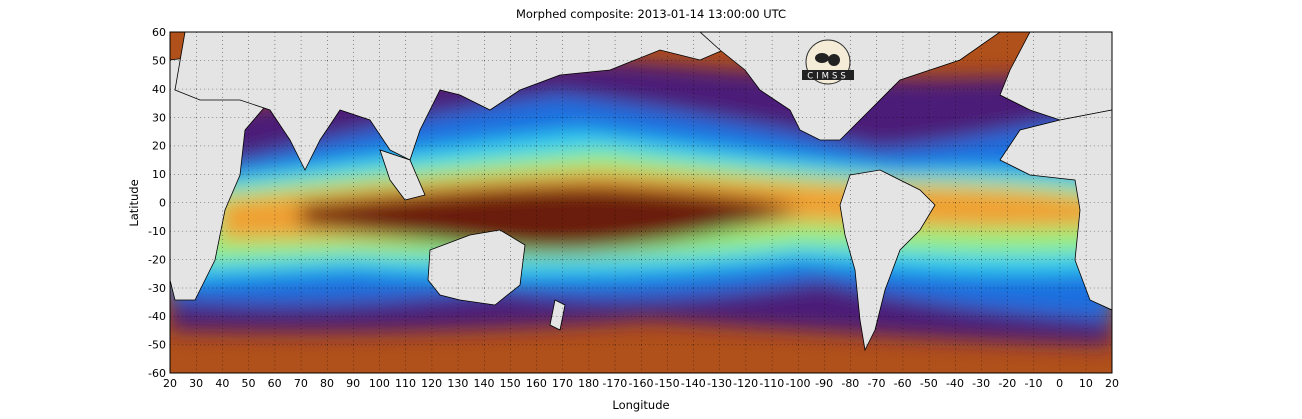  Describe the element at coordinates (955, 383) in the screenshot. I see `x-tick-label: -40` at that location.